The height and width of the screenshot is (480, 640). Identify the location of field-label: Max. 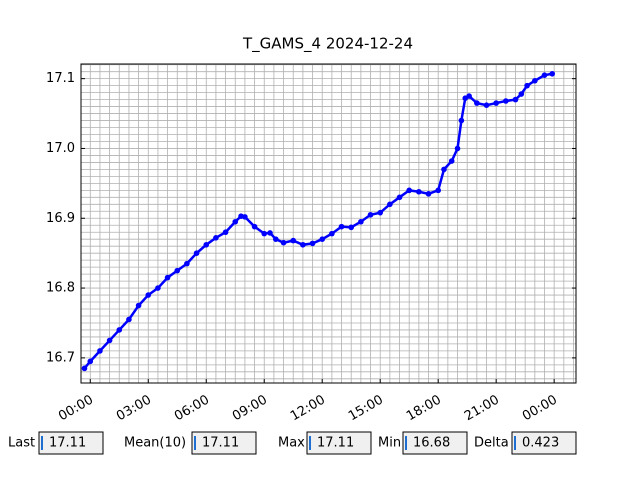
(291, 443).